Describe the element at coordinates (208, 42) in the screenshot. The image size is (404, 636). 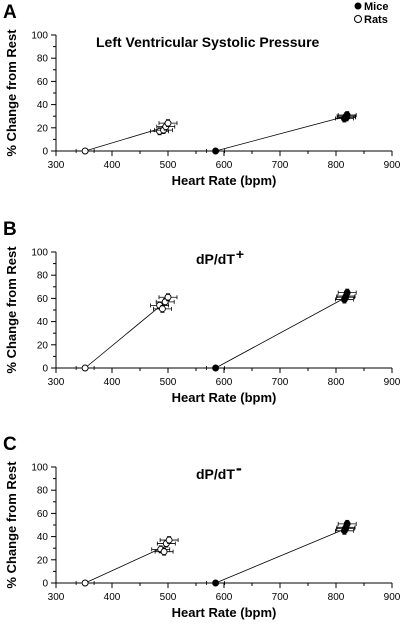
I see `chart-title: Left Ventricular Systolic Pressure` at that location.